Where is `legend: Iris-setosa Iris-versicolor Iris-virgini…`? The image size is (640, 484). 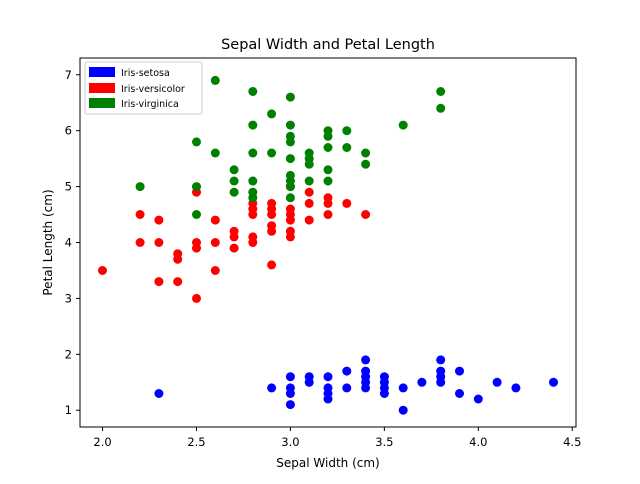
legend: Iris-setosa Iris-versicolor Iris-virgini… is located at coordinates (143, 88).